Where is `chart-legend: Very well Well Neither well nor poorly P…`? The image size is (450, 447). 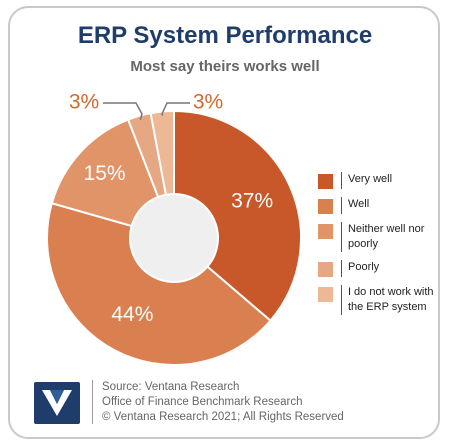 chart-legend: Very well Well Neither well nor poorly P… is located at coordinates (382, 247).